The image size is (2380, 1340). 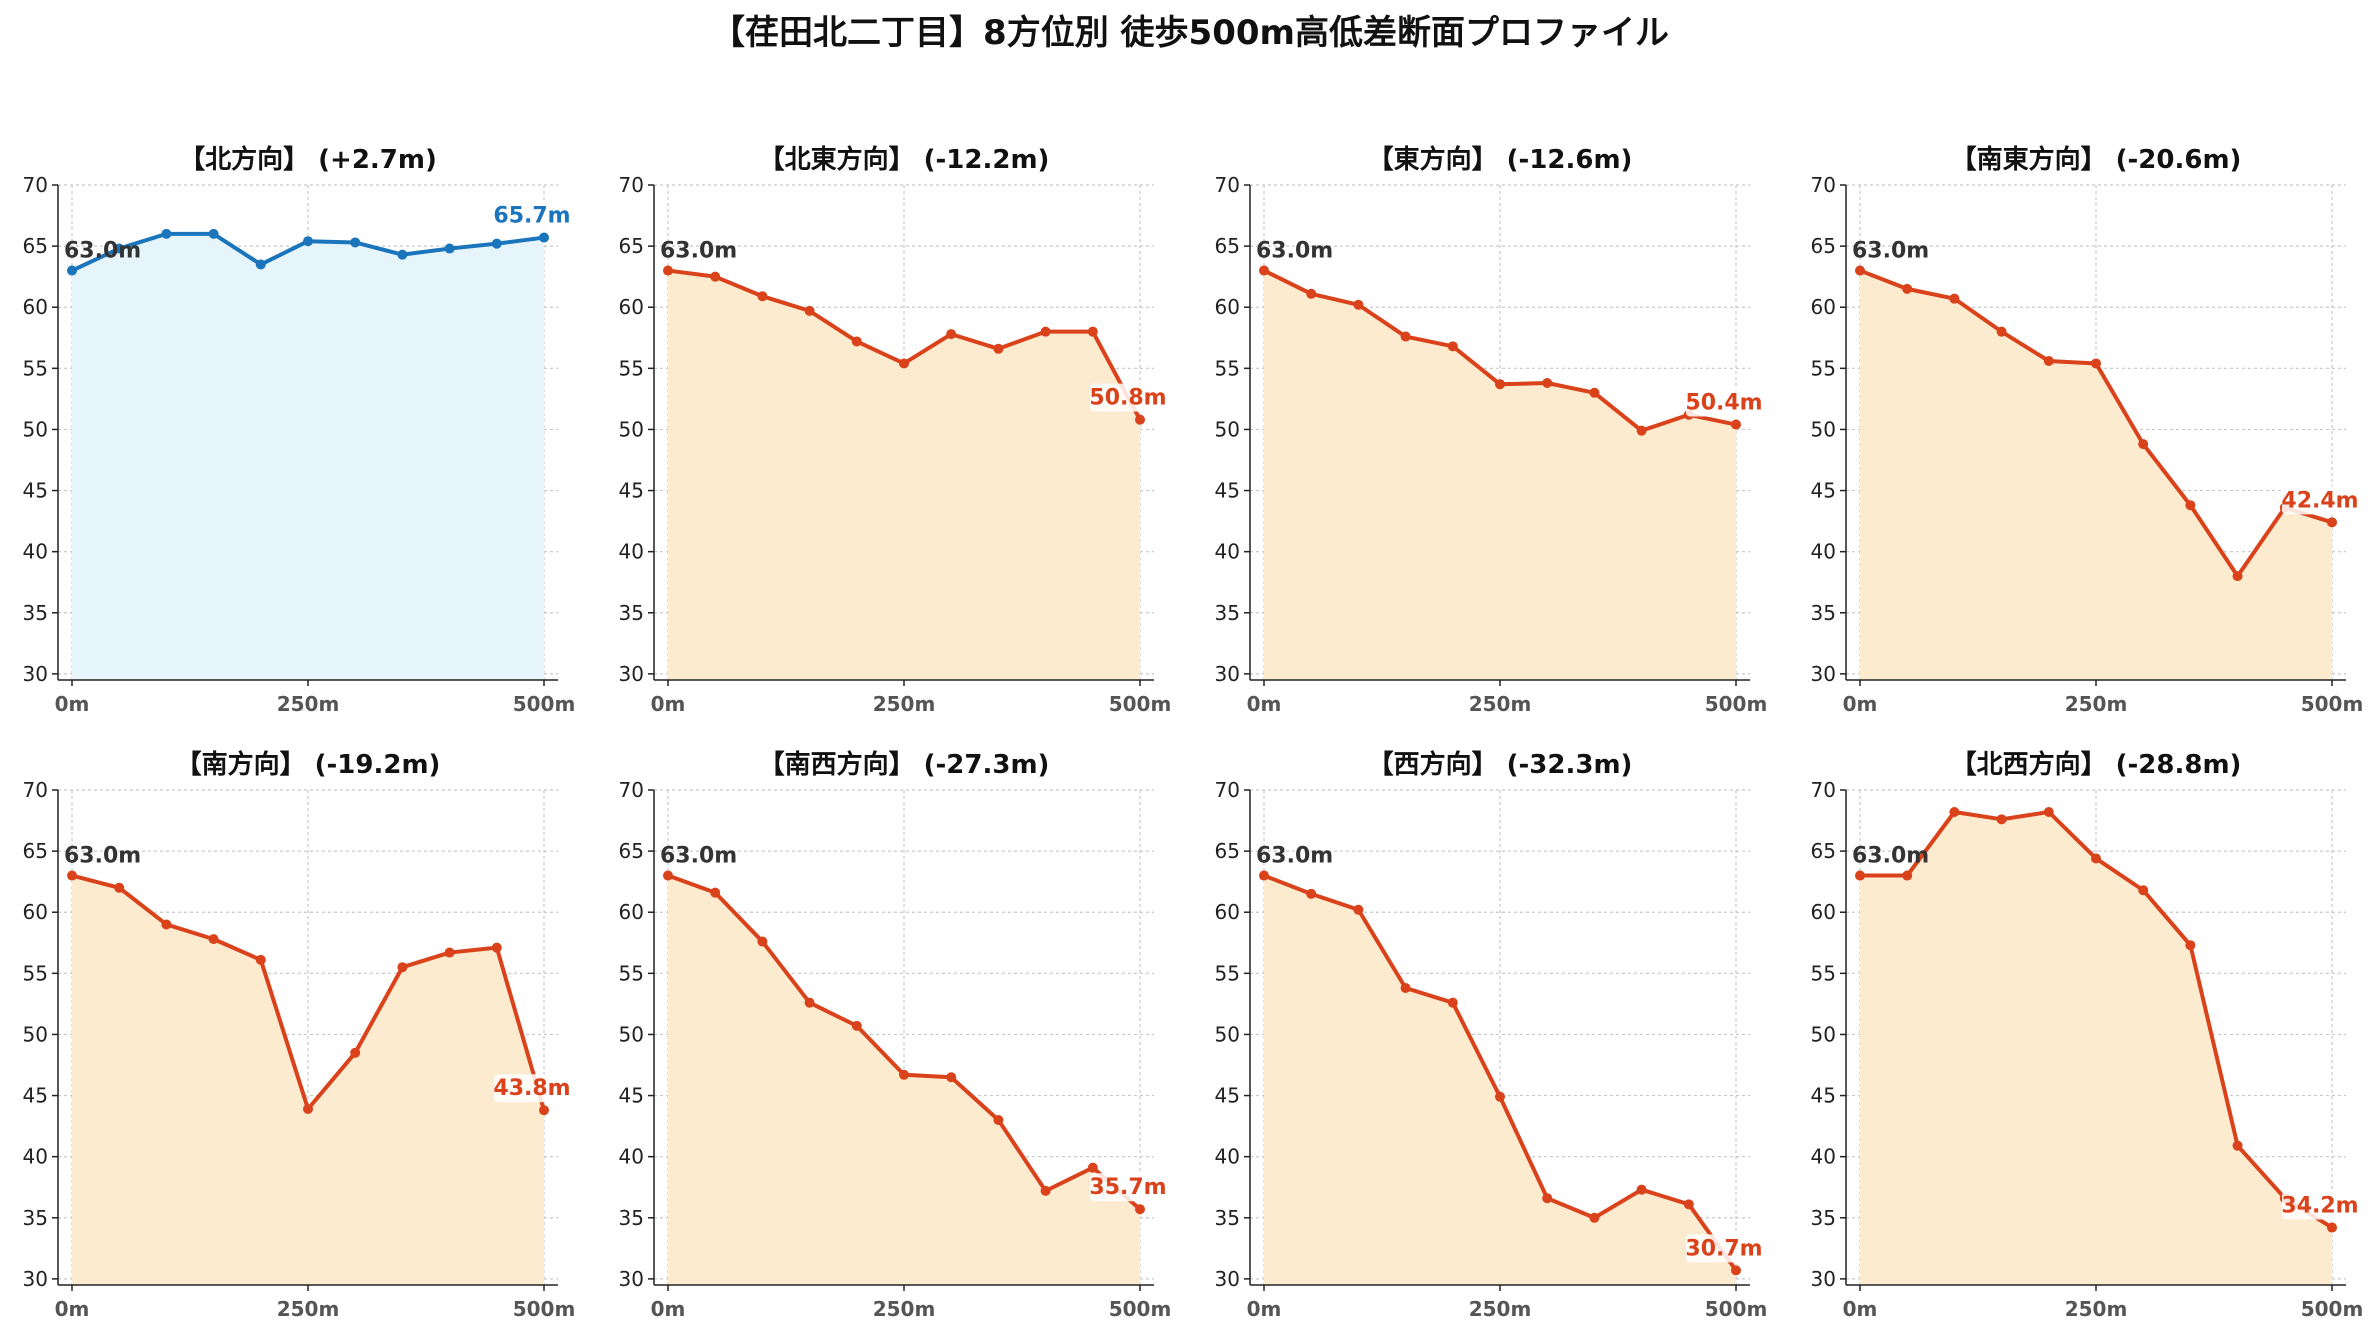 I want to click on y-tick-label: 35, so click(x=1823, y=1218).